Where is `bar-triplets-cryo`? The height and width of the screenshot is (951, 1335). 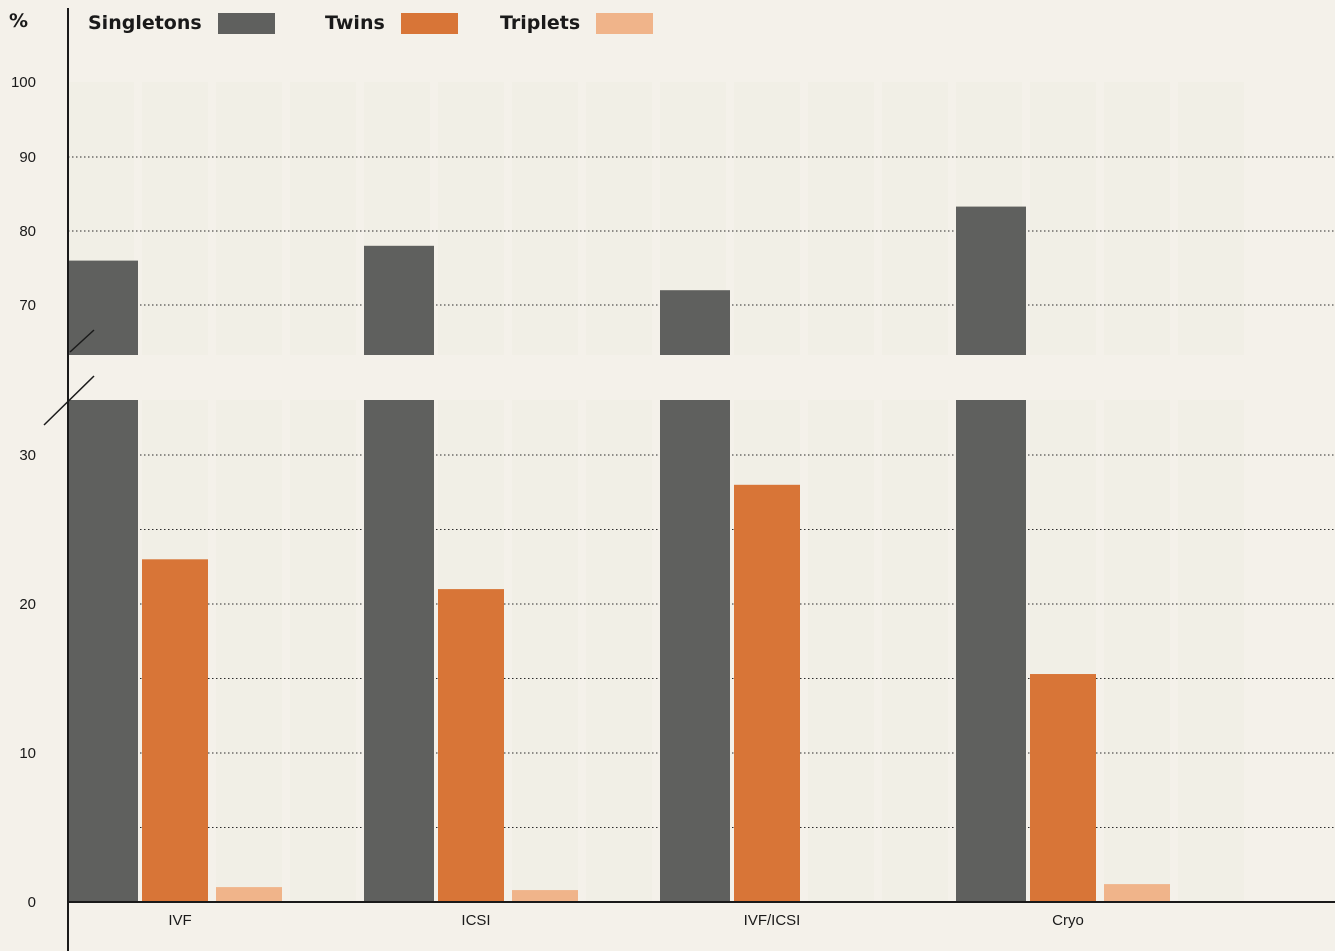
bar-triplets-cryo is located at coordinates (1137, 893).